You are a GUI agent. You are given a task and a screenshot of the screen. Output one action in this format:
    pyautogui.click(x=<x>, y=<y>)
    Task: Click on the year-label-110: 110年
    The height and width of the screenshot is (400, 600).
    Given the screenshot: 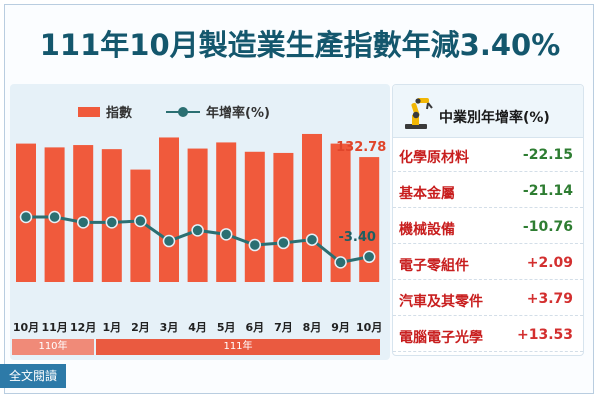 What is the action you would take?
    pyautogui.click(x=53, y=347)
    